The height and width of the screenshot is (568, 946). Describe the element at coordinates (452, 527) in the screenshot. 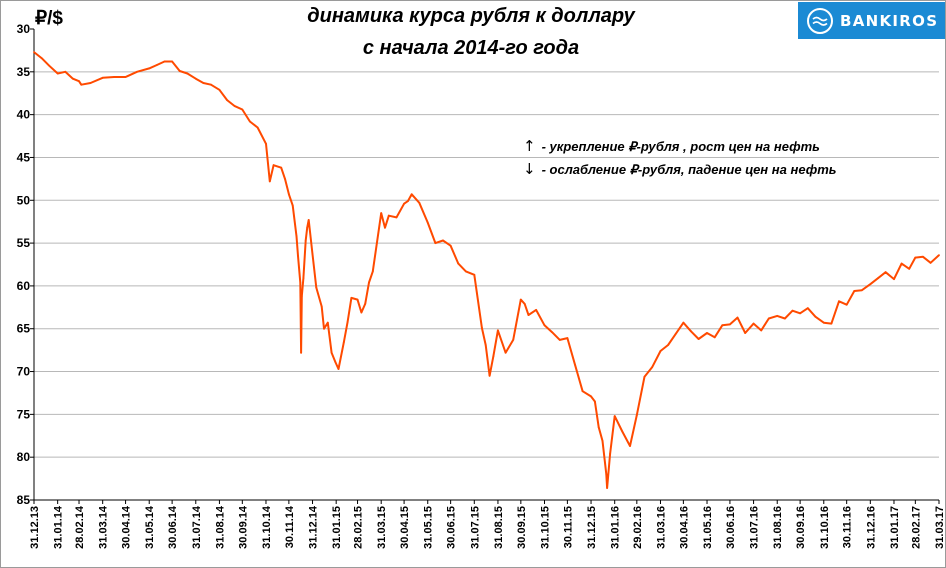

I see `x-tick-label: 30.06.15` at that location.